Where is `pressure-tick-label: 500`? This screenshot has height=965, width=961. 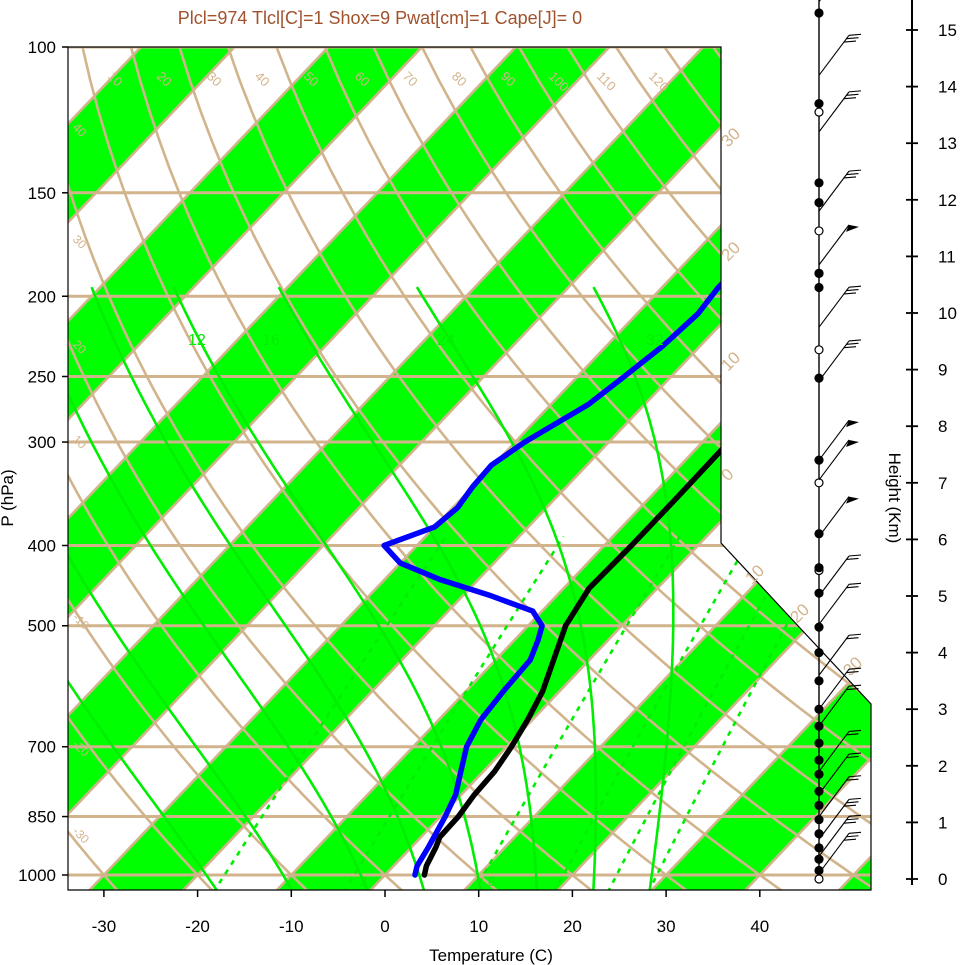
pressure-tick-label: 500 is located at coordinates (42, 626).